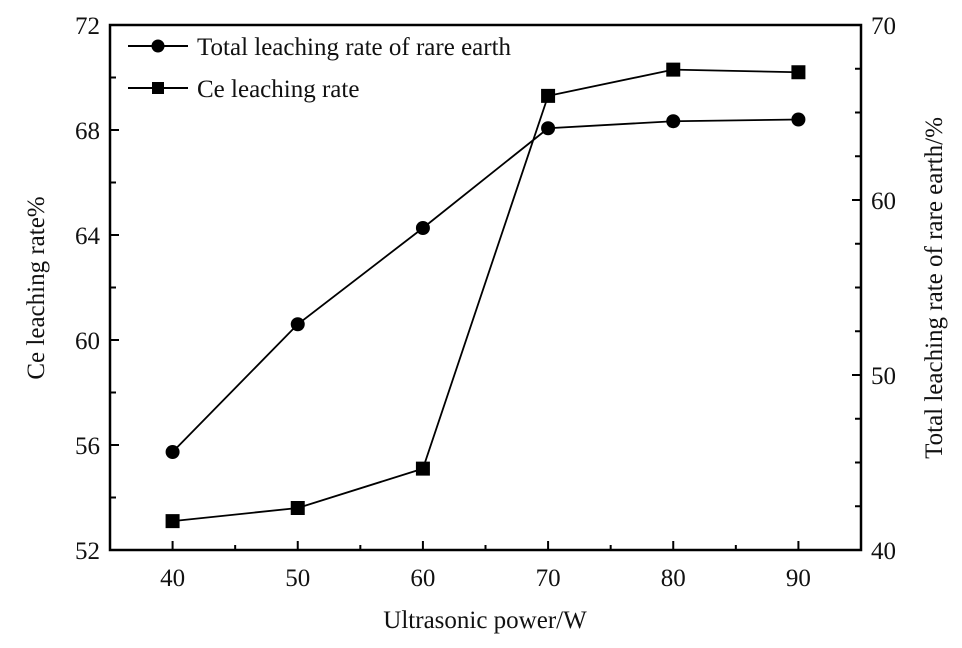 The width and height of the screenshot is (962, 648). What do you see at coordinates (874, 289) in the screenshot?
I see `right-axis-ticks: 40 50 60 70` at bounding box center [874, 289].